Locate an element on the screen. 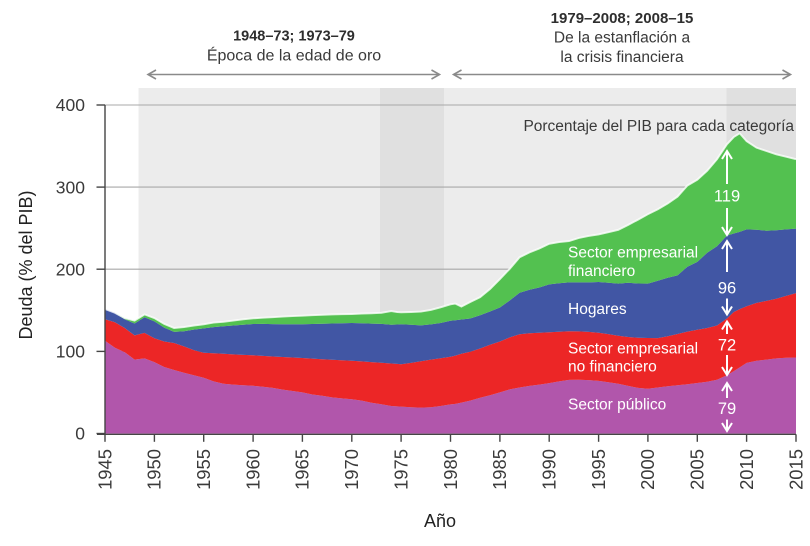 Image resolution: width=810 pixels, height=546 pixels. svg-text: 100 is located at coordinates (70, 352).